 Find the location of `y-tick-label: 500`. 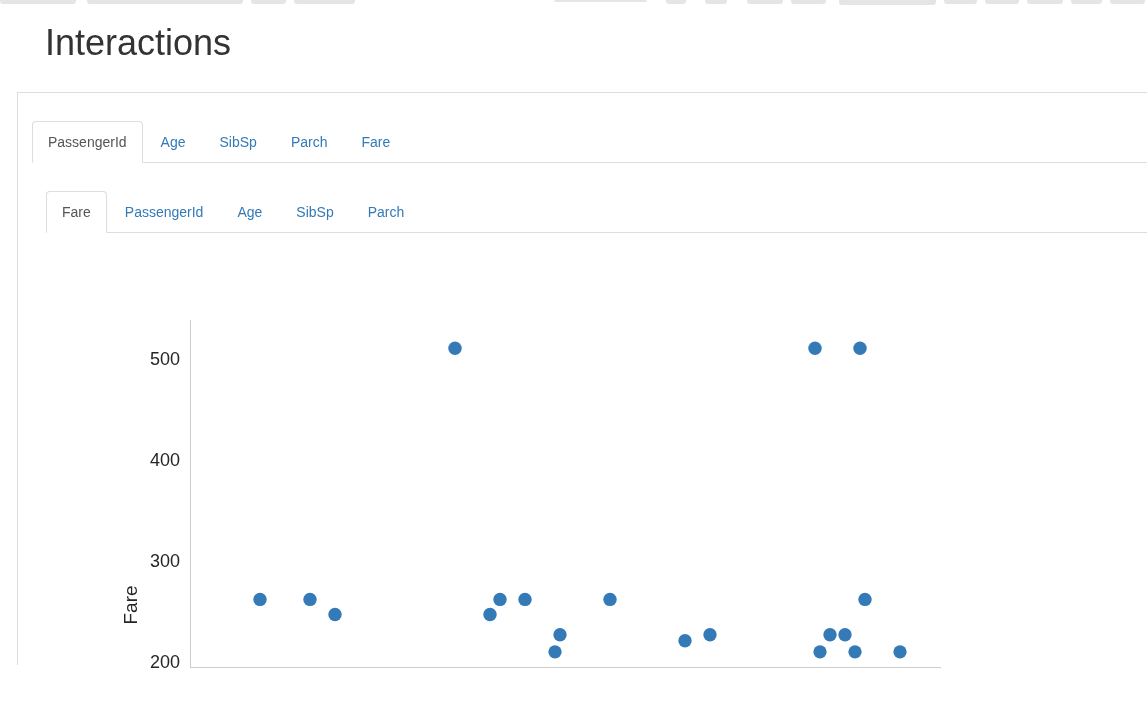

y-tick-label: 500 is located at coordinates (164, 359).